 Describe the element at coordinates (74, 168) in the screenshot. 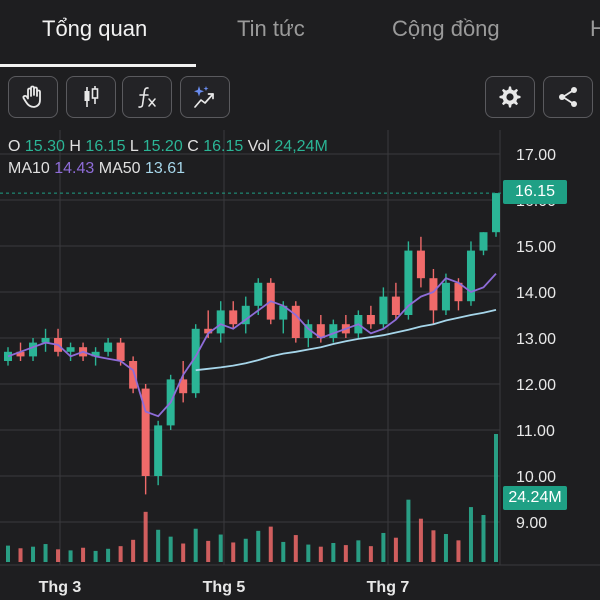

I see `ma10-value: 14.43` at that location.